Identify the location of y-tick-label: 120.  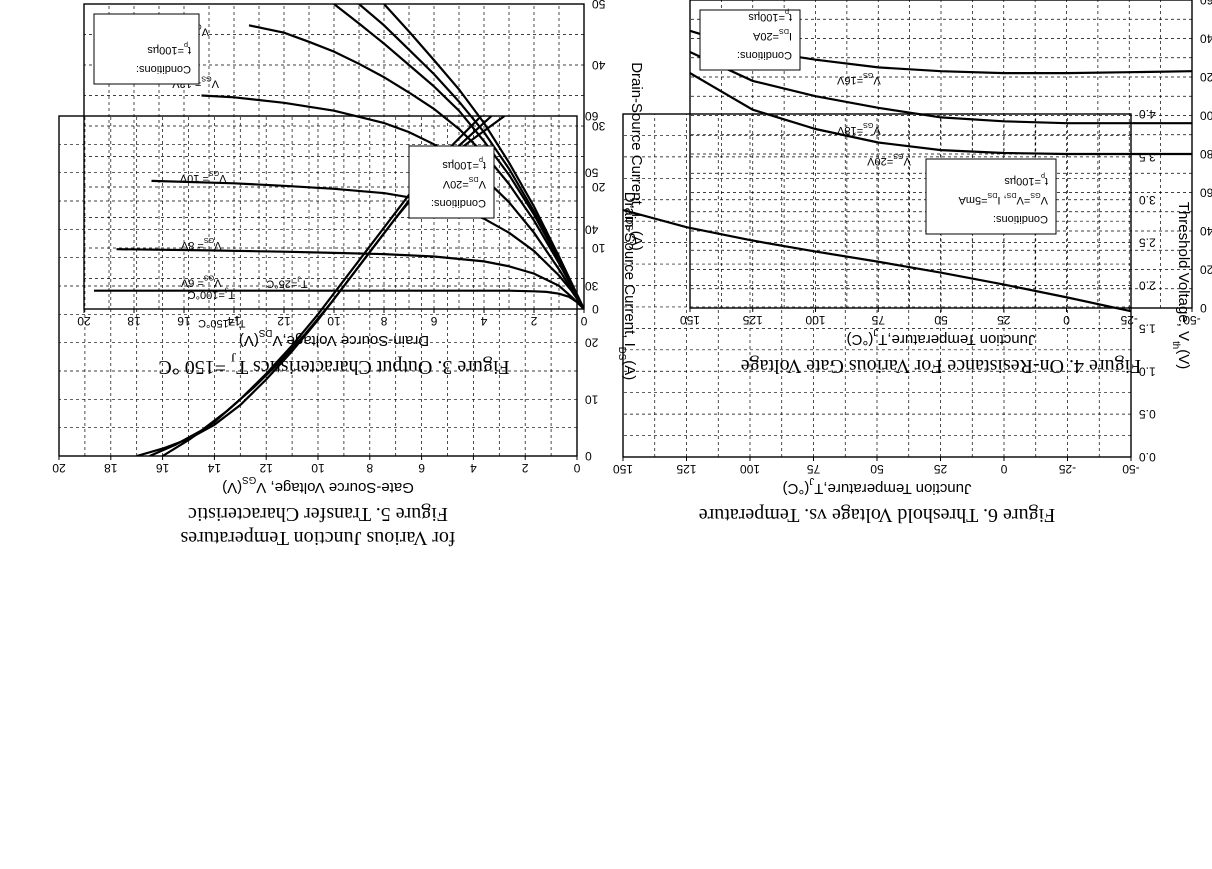
(1206, 77).